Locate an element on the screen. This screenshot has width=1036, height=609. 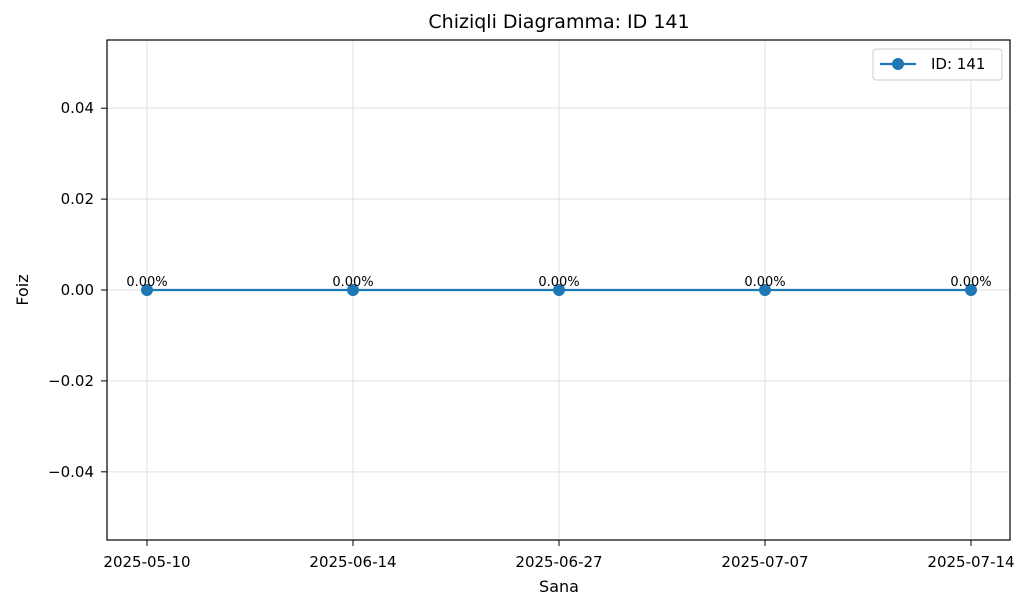
legend: ID: 141 is located at coordinates (937, 64).